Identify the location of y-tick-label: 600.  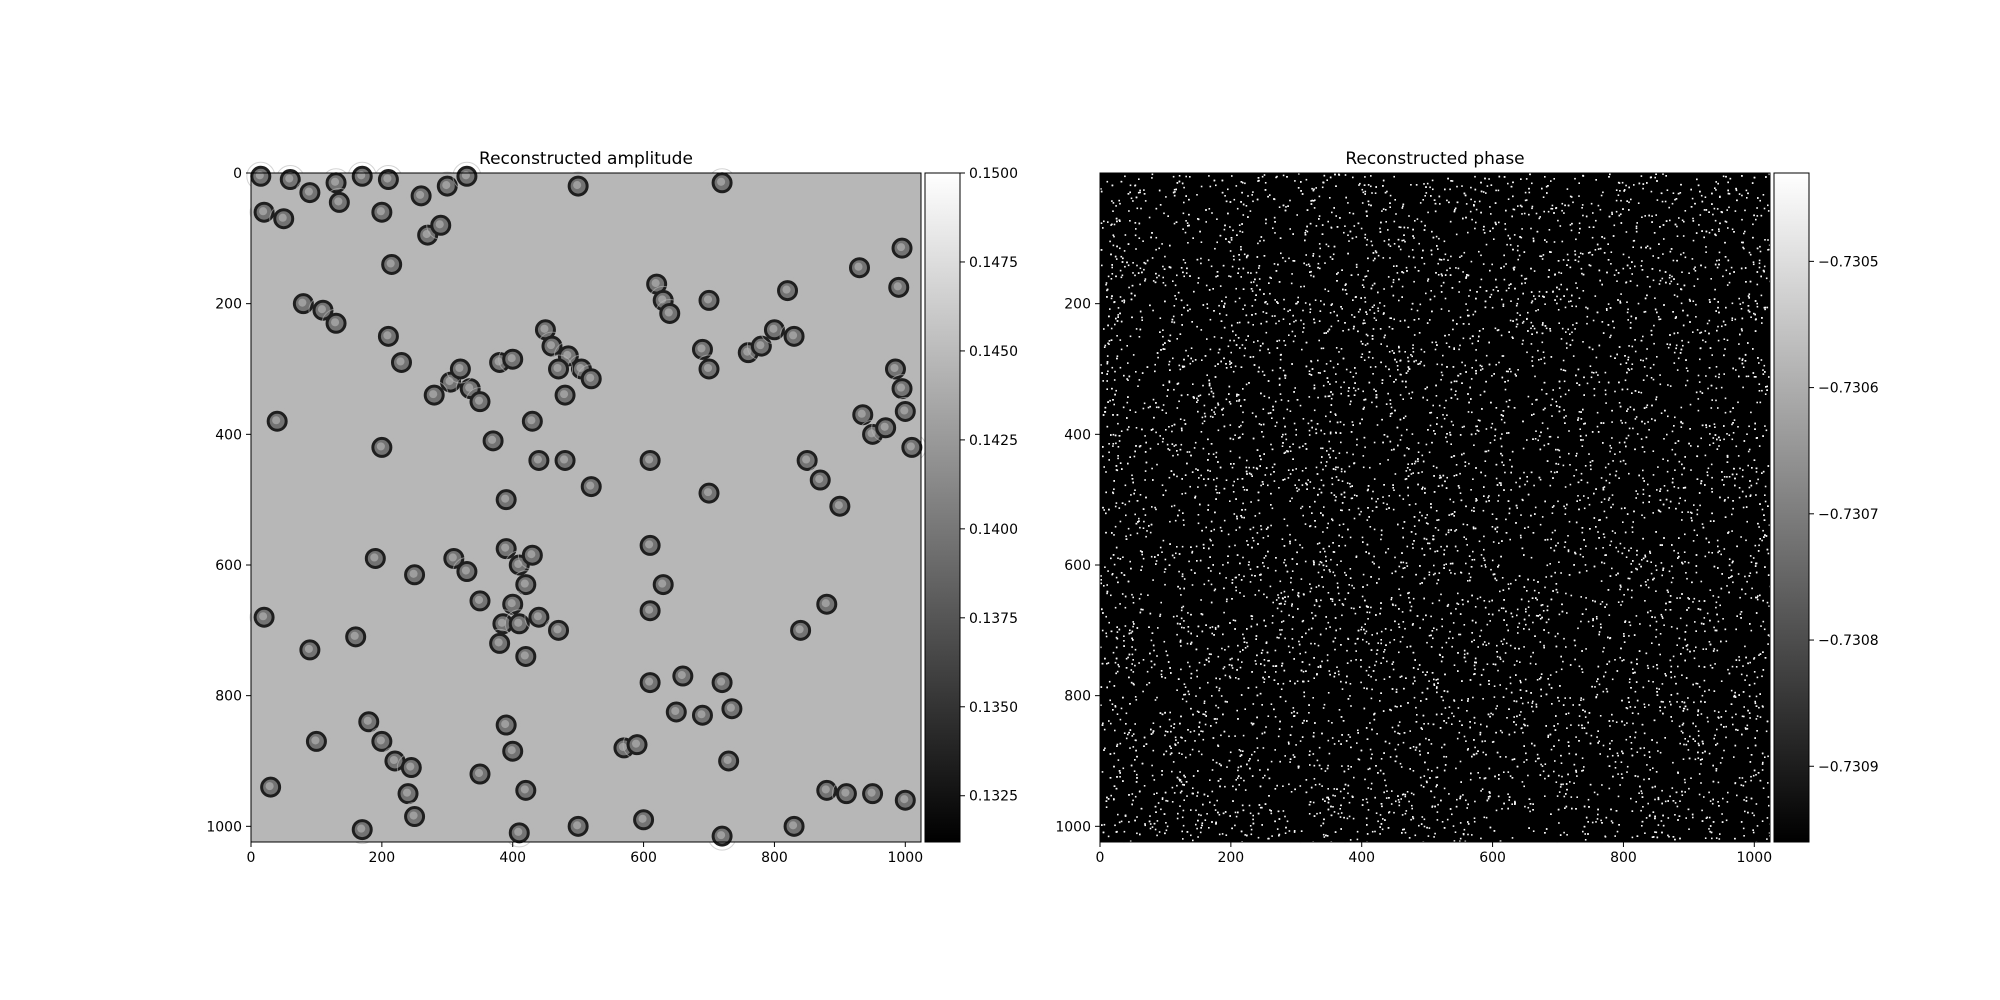
(228, 566).